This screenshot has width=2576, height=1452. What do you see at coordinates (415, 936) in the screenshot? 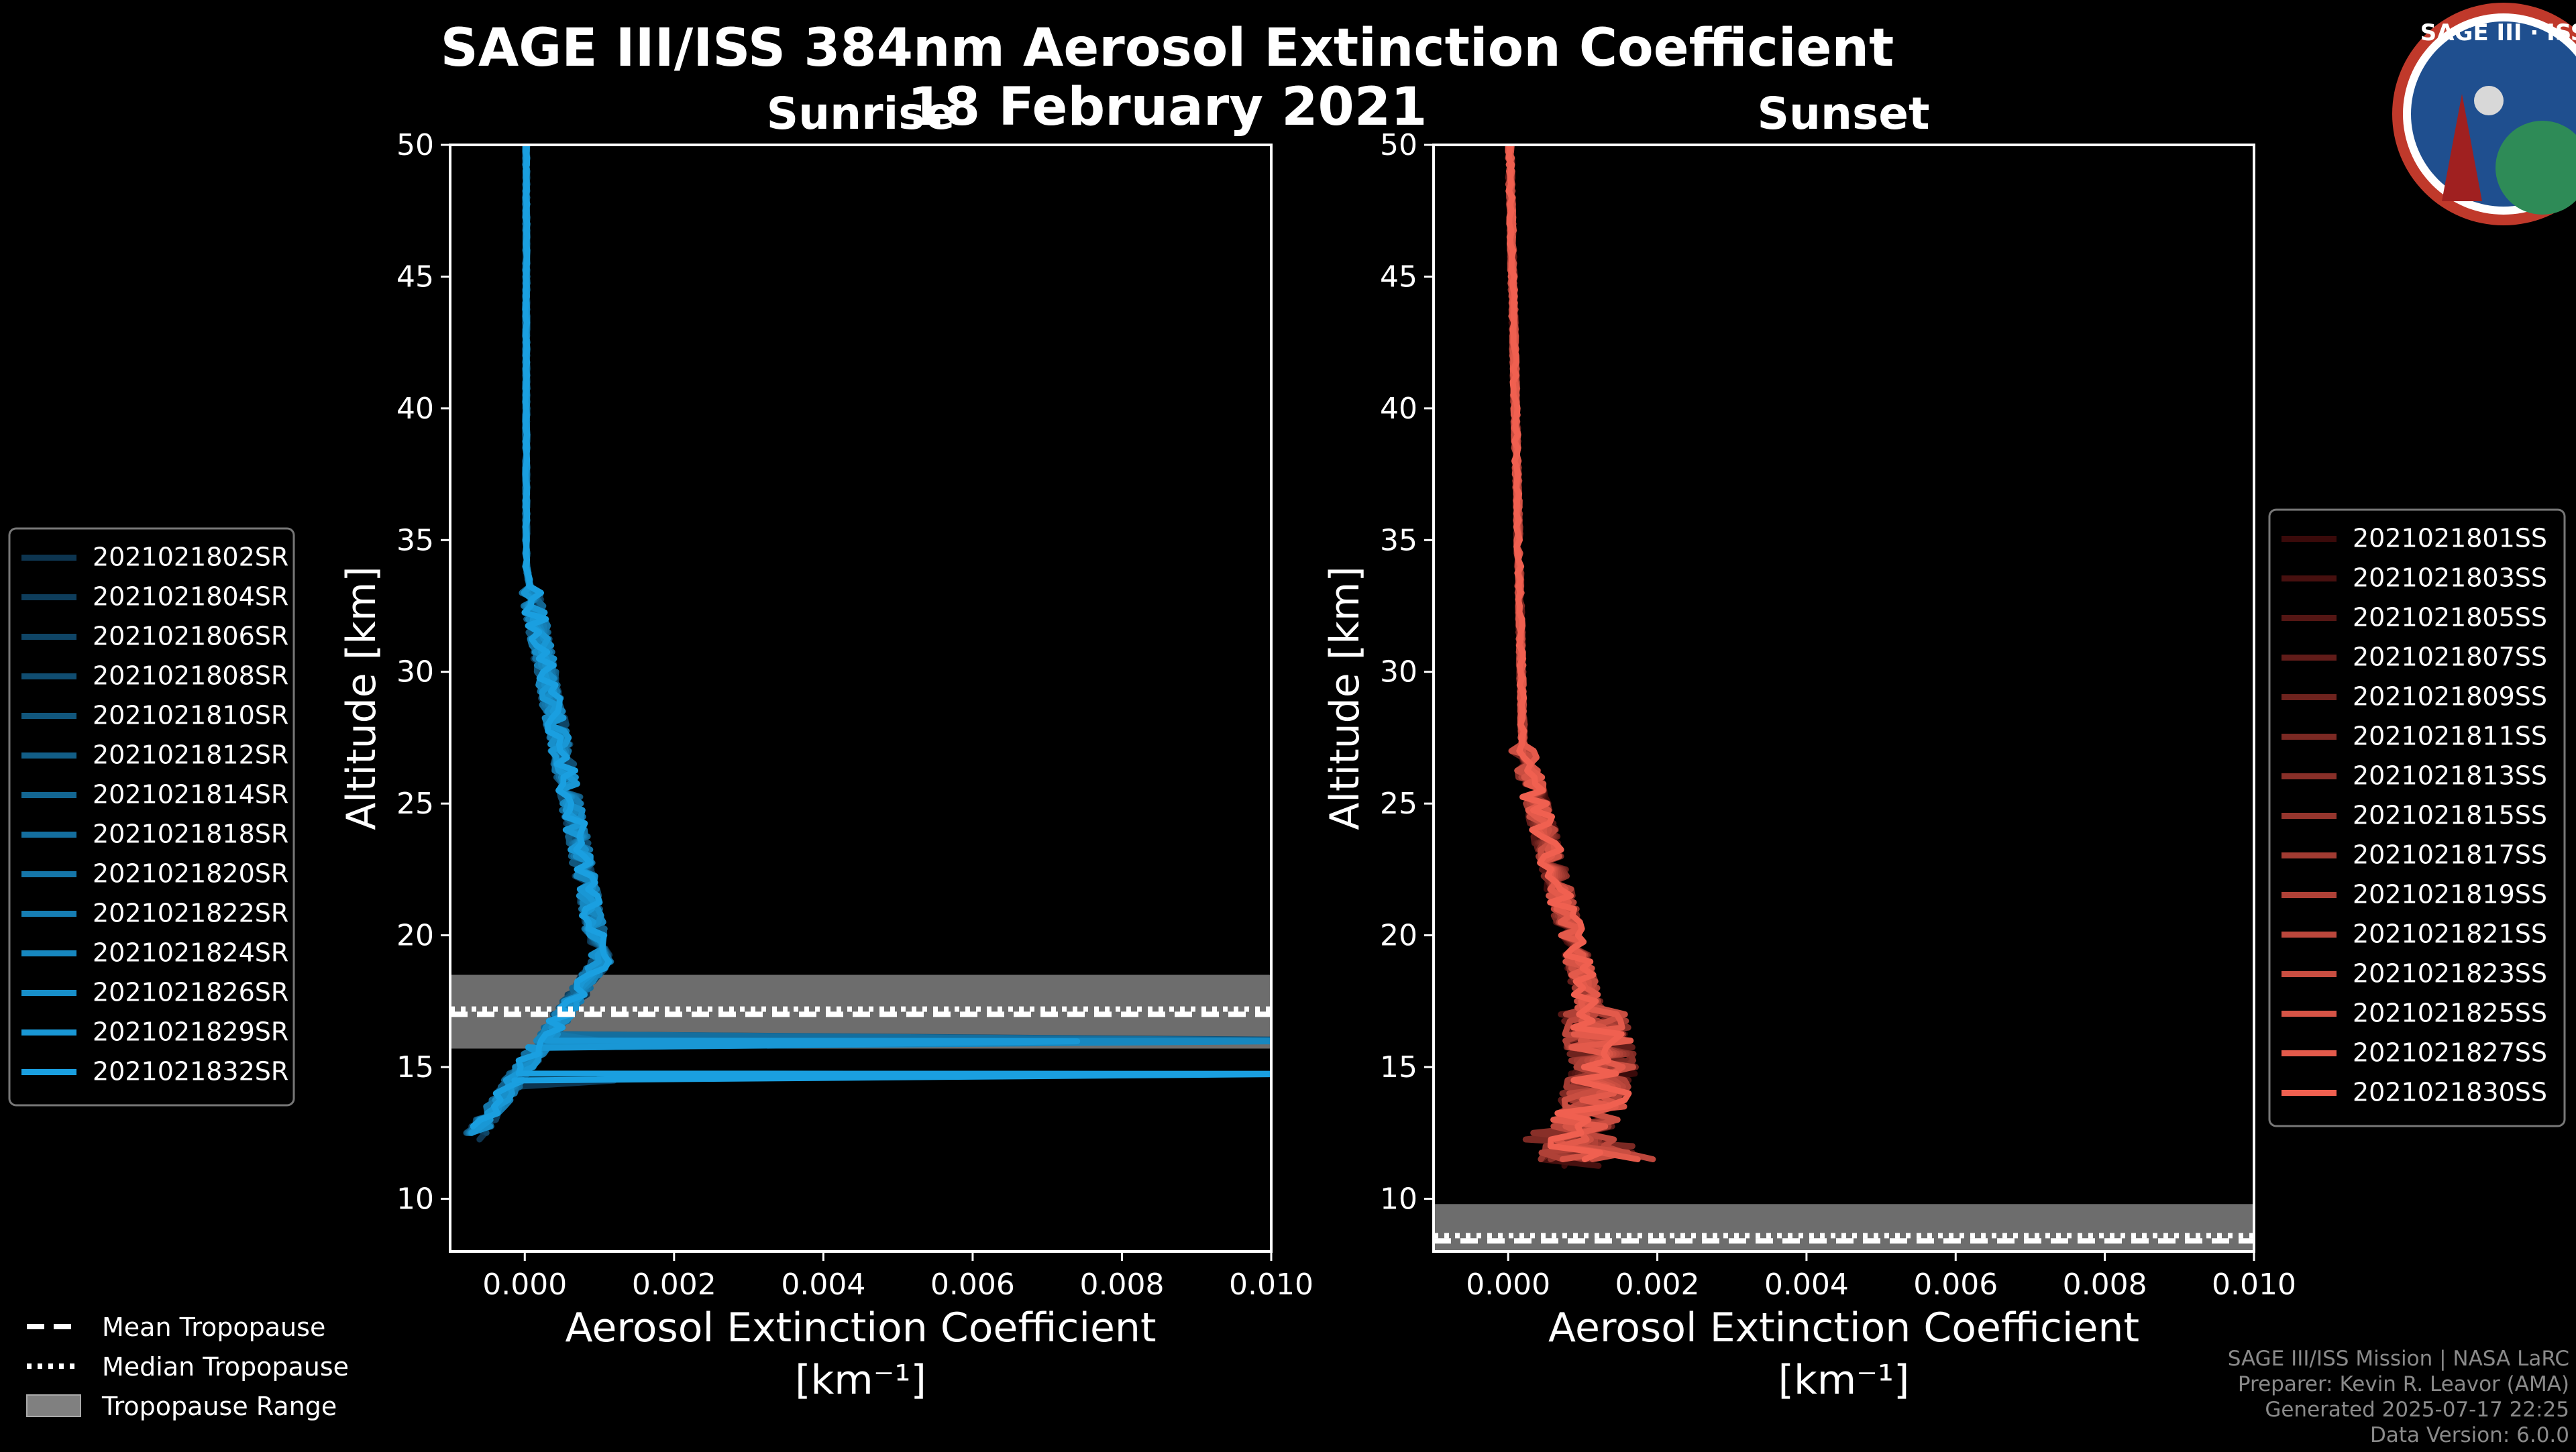
I see `sunrise-ytick-label-2: 20` at bounding box center [415, 936].